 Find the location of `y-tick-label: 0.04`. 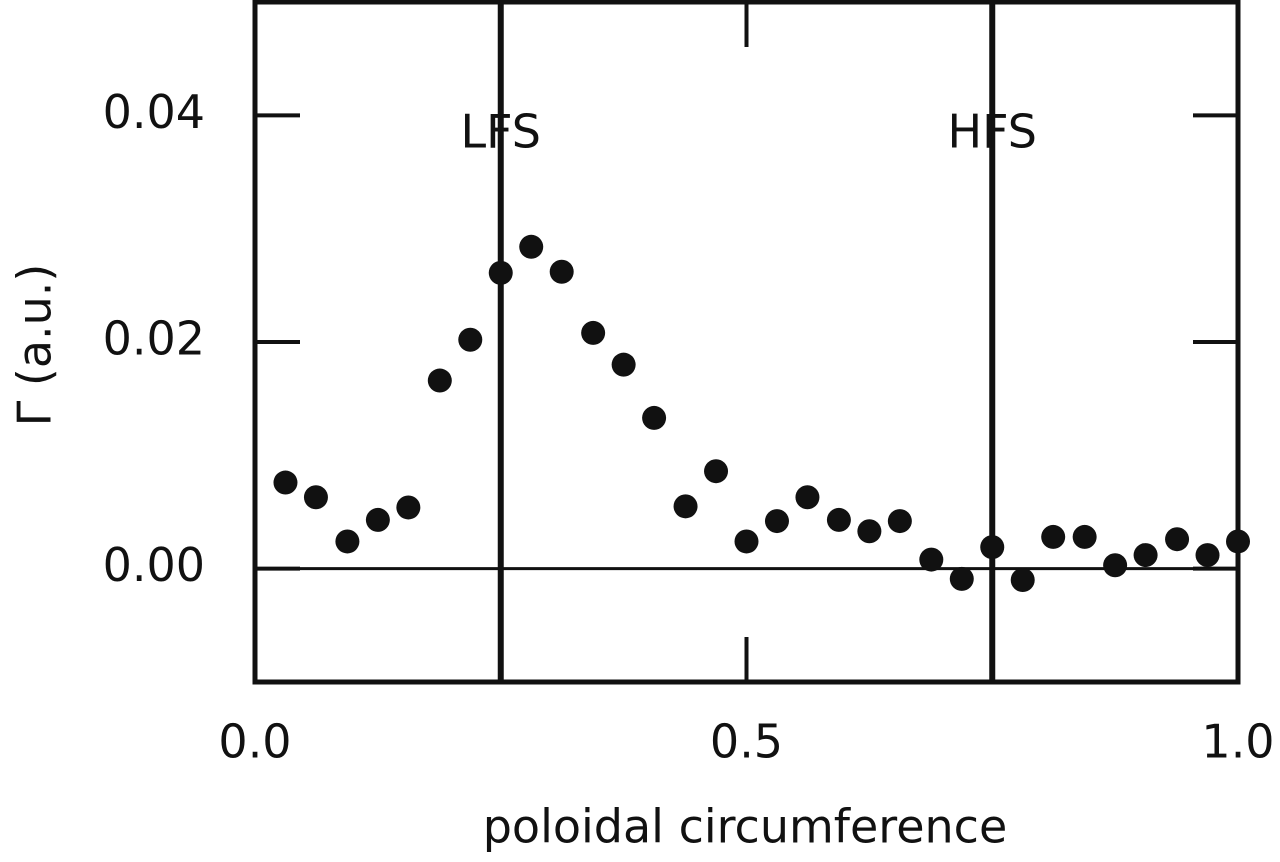

y-tick-label: 0.04 is located at coordinates (154, 112).